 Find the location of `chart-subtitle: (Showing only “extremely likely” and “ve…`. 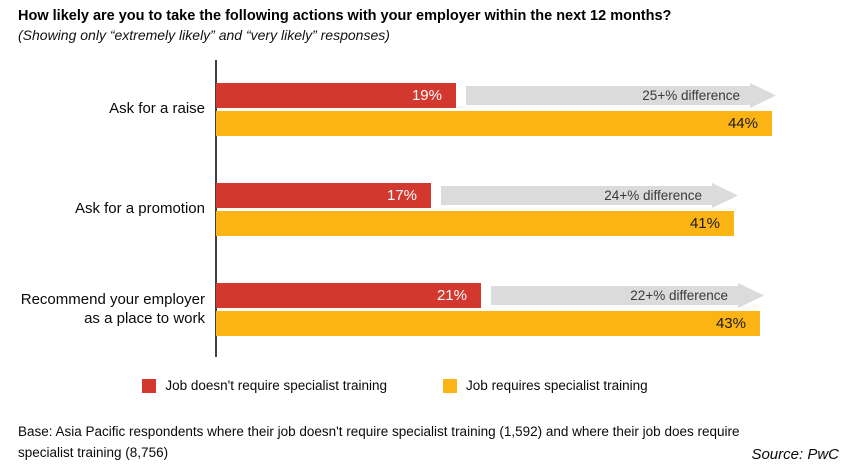

chart-subtitle: (Showing only “extremely likely” and “ve… is located at coordinates (204, 35).